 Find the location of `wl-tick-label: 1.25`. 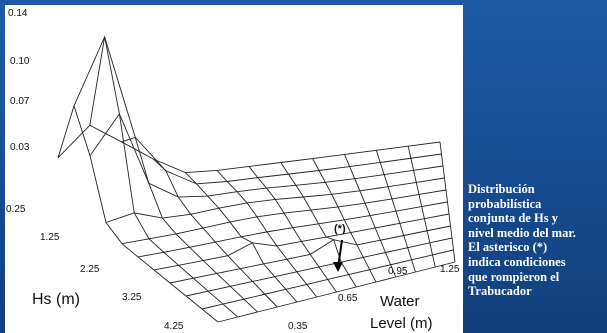

wl-tick-label: 1.25 is located at coordinates (450, 269).